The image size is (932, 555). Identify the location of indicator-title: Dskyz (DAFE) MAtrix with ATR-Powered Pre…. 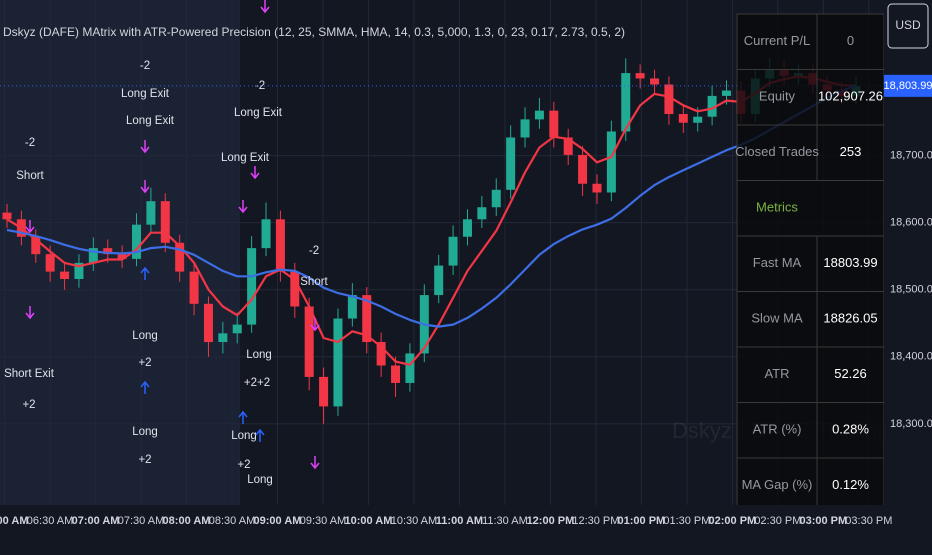
(314, 32).